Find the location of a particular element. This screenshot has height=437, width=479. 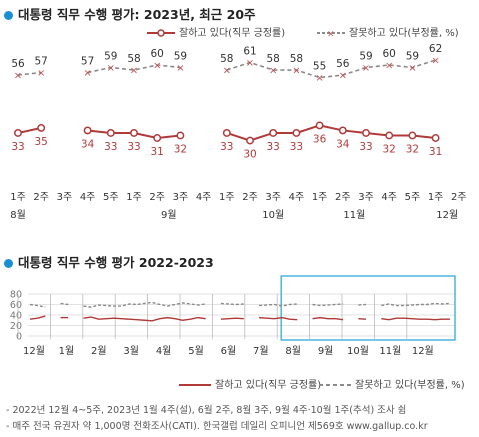

x-tick-label: 5주 is located at coordinates (111, 197).